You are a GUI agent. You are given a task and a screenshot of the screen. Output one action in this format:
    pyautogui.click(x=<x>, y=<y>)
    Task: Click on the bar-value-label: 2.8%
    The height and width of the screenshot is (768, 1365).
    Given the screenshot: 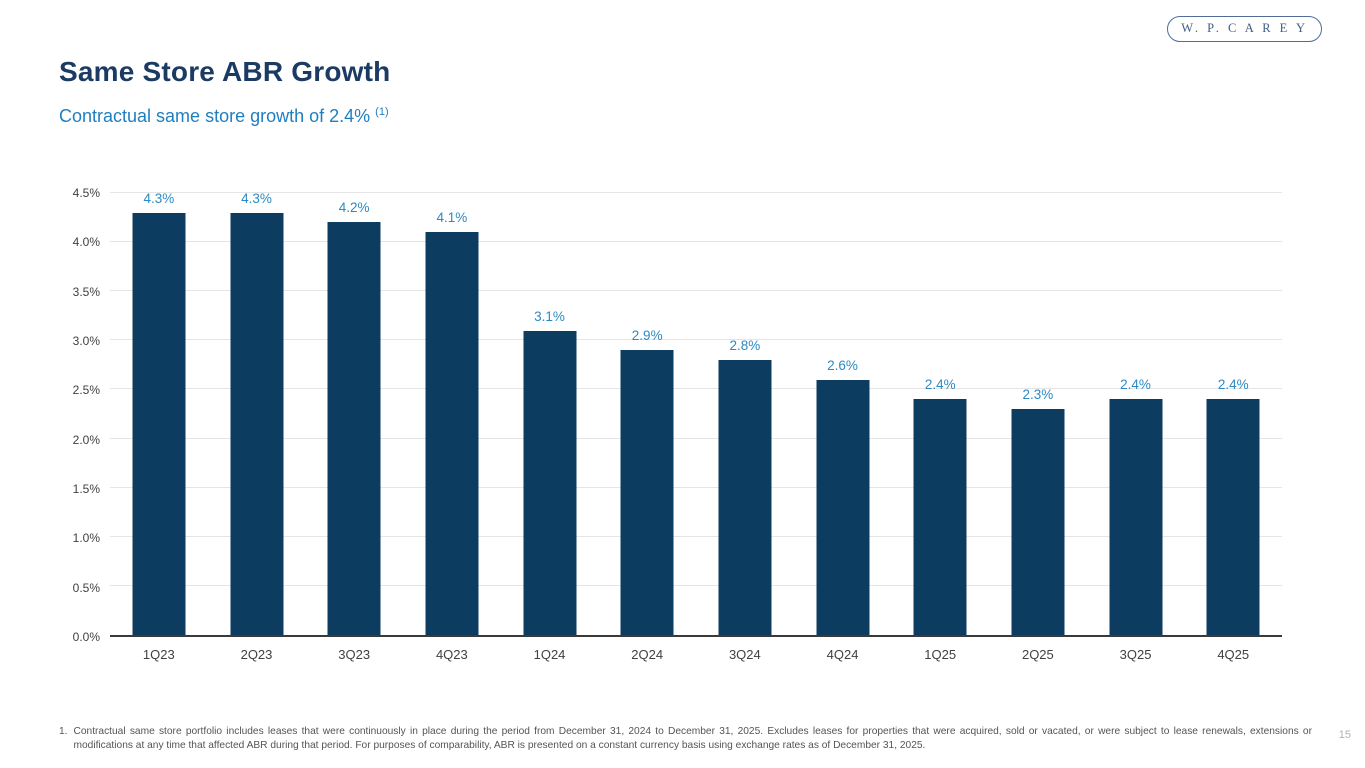 What is the action you would take?
    pyautogui.click(x=745, y=345)
    